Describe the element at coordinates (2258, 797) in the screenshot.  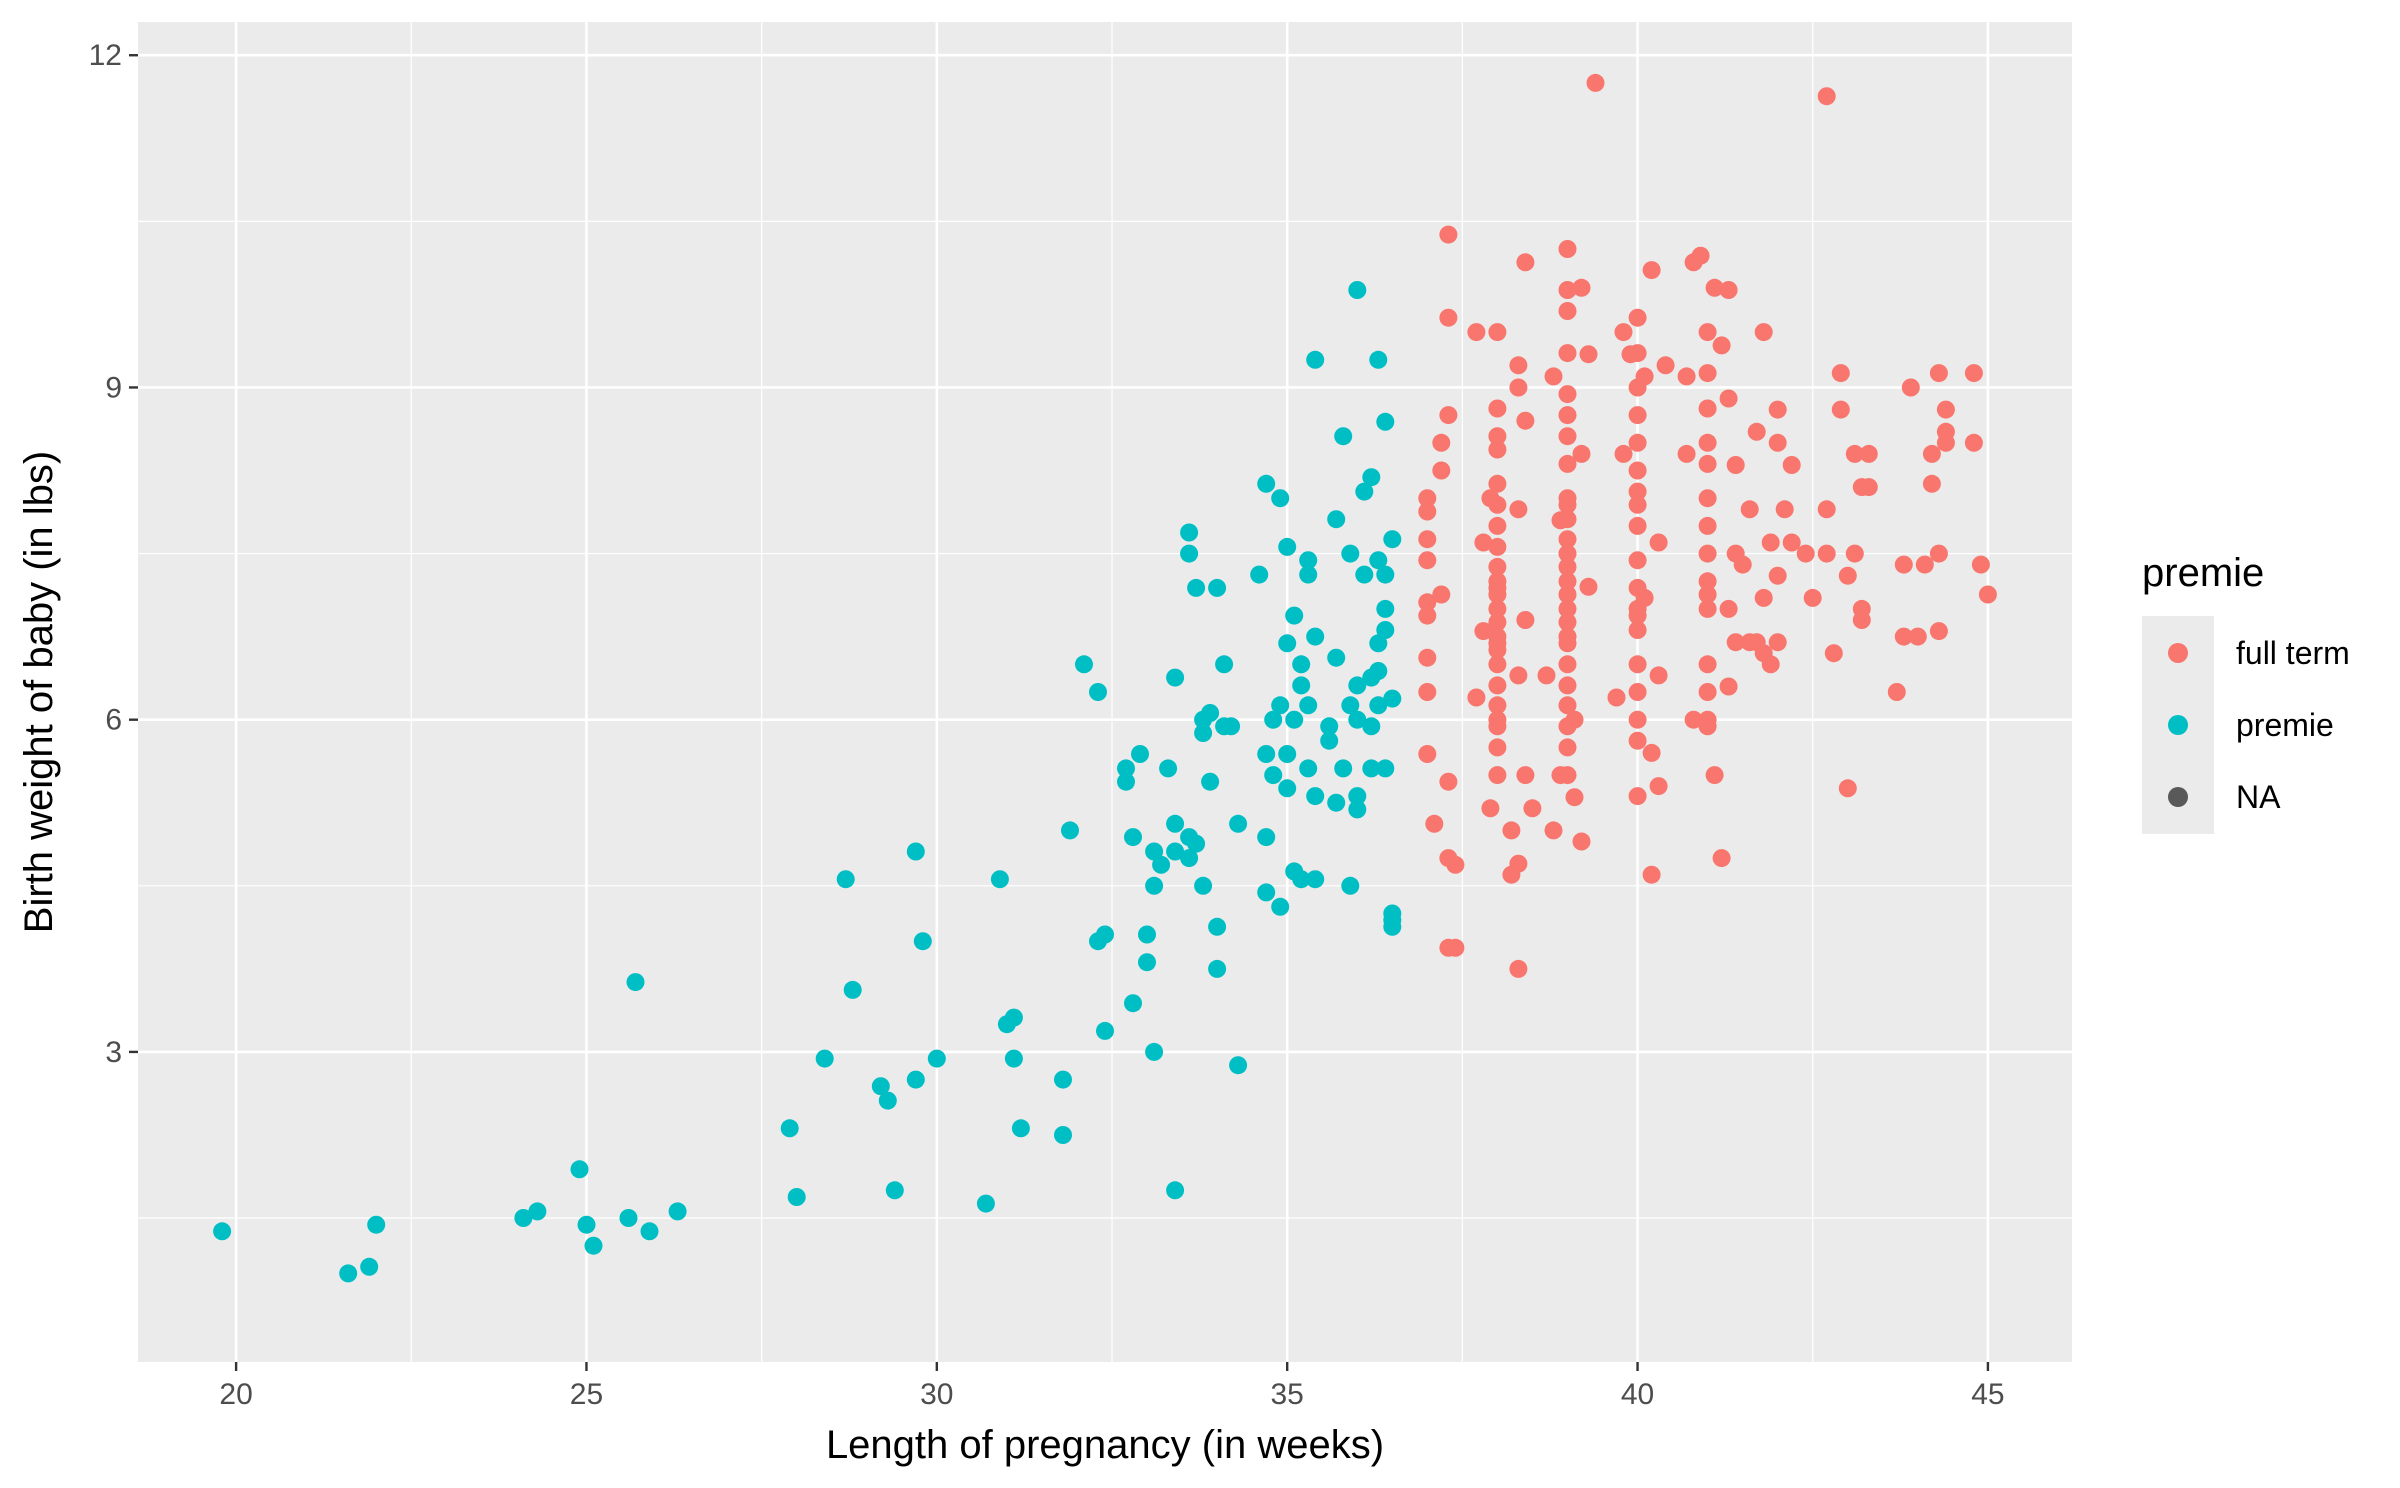
I see `legend-label-na: NA` at that location.